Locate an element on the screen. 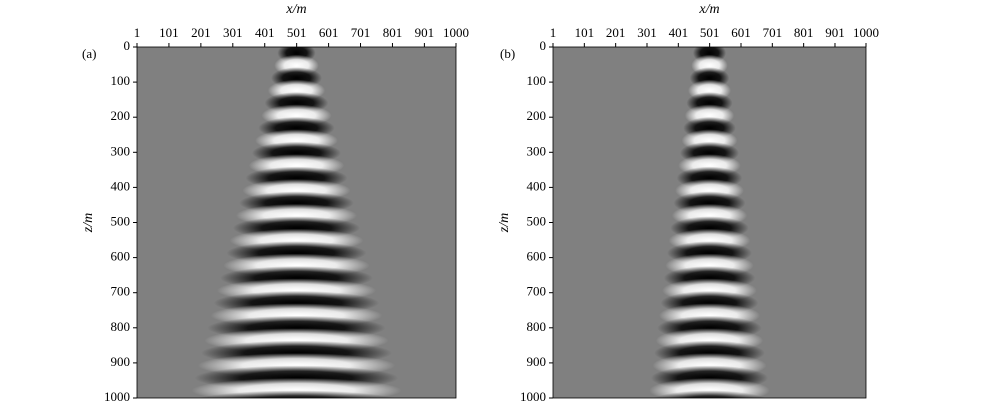  panel-label: (a) is located at coordinates (89, 53).